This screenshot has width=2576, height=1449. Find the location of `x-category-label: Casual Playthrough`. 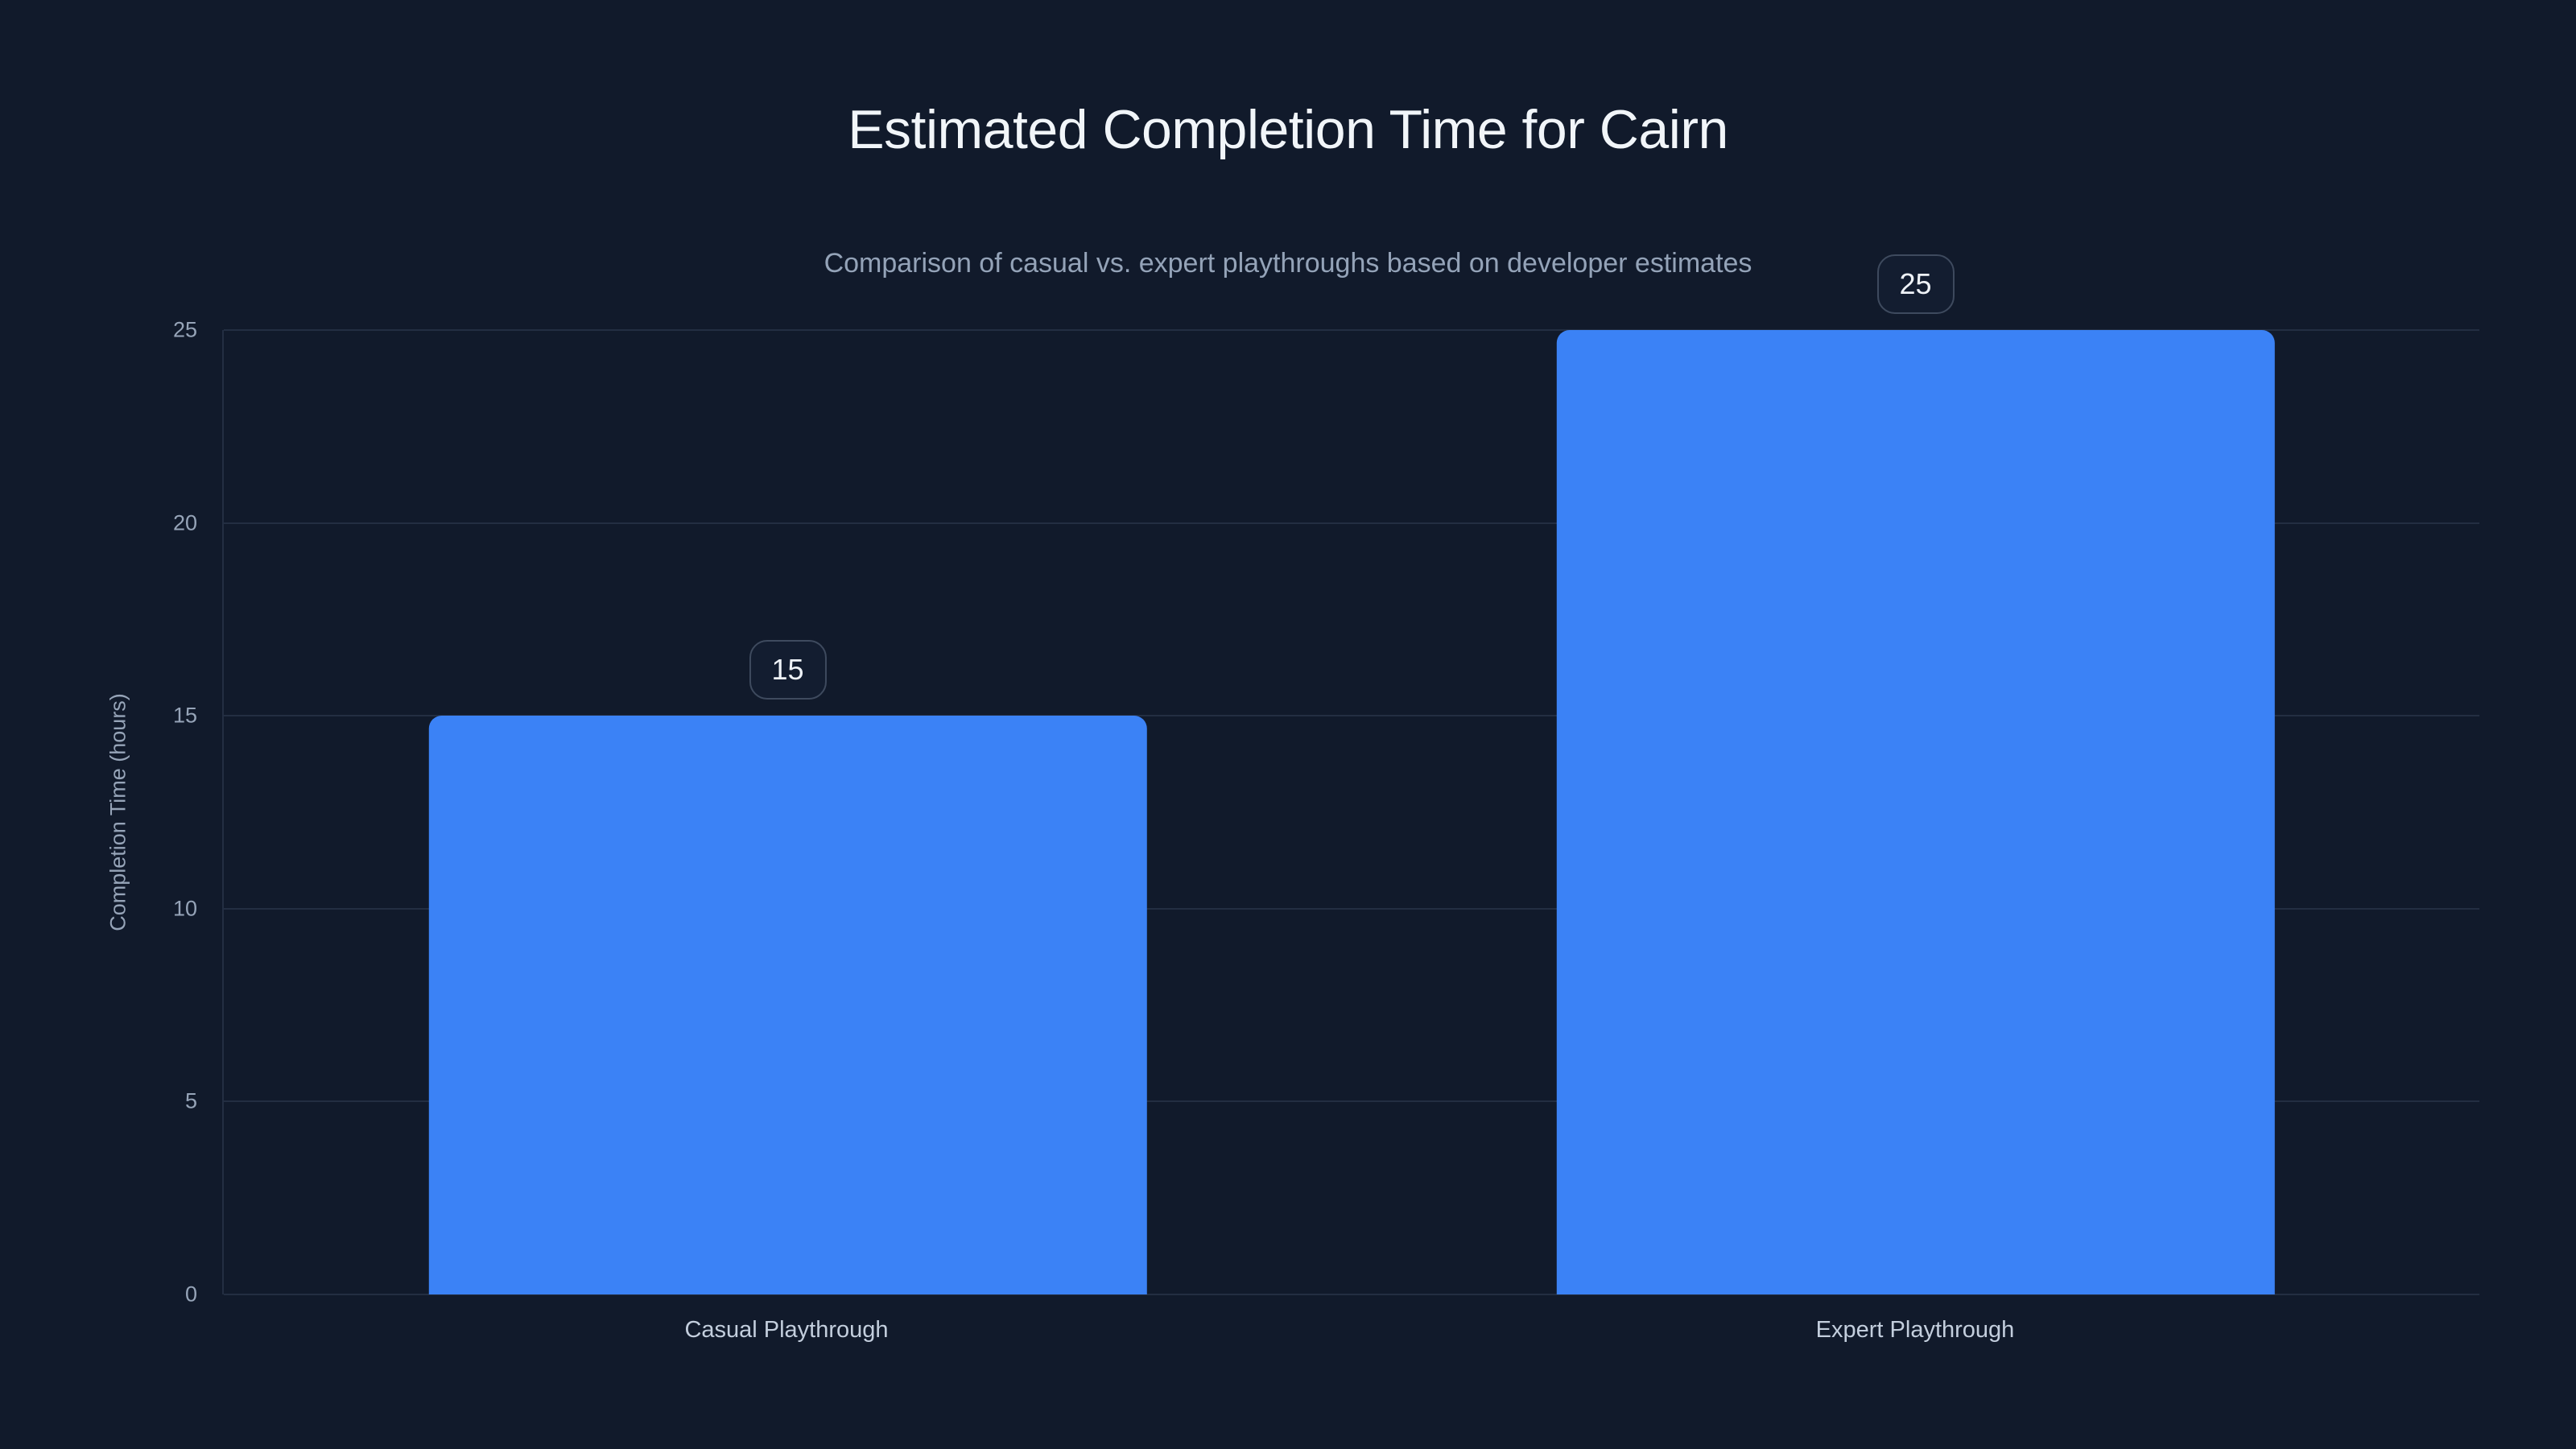

x-category-label: Casual Playthrough is located at coordinates (786, 1330).